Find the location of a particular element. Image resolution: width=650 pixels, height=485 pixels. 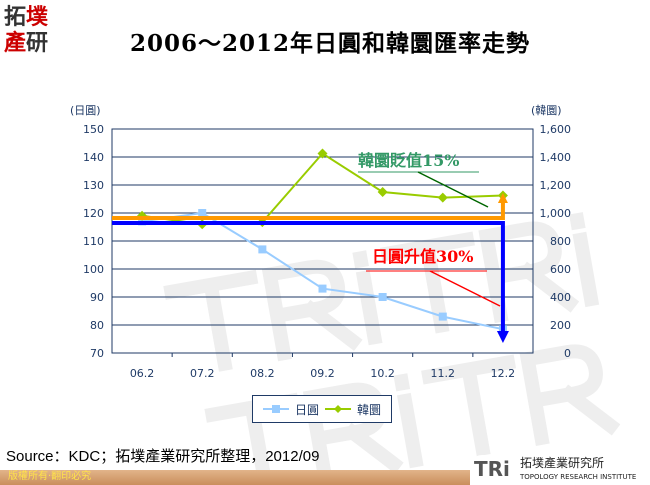

left-tick-label: 150 is located at coordinates (93, 129).